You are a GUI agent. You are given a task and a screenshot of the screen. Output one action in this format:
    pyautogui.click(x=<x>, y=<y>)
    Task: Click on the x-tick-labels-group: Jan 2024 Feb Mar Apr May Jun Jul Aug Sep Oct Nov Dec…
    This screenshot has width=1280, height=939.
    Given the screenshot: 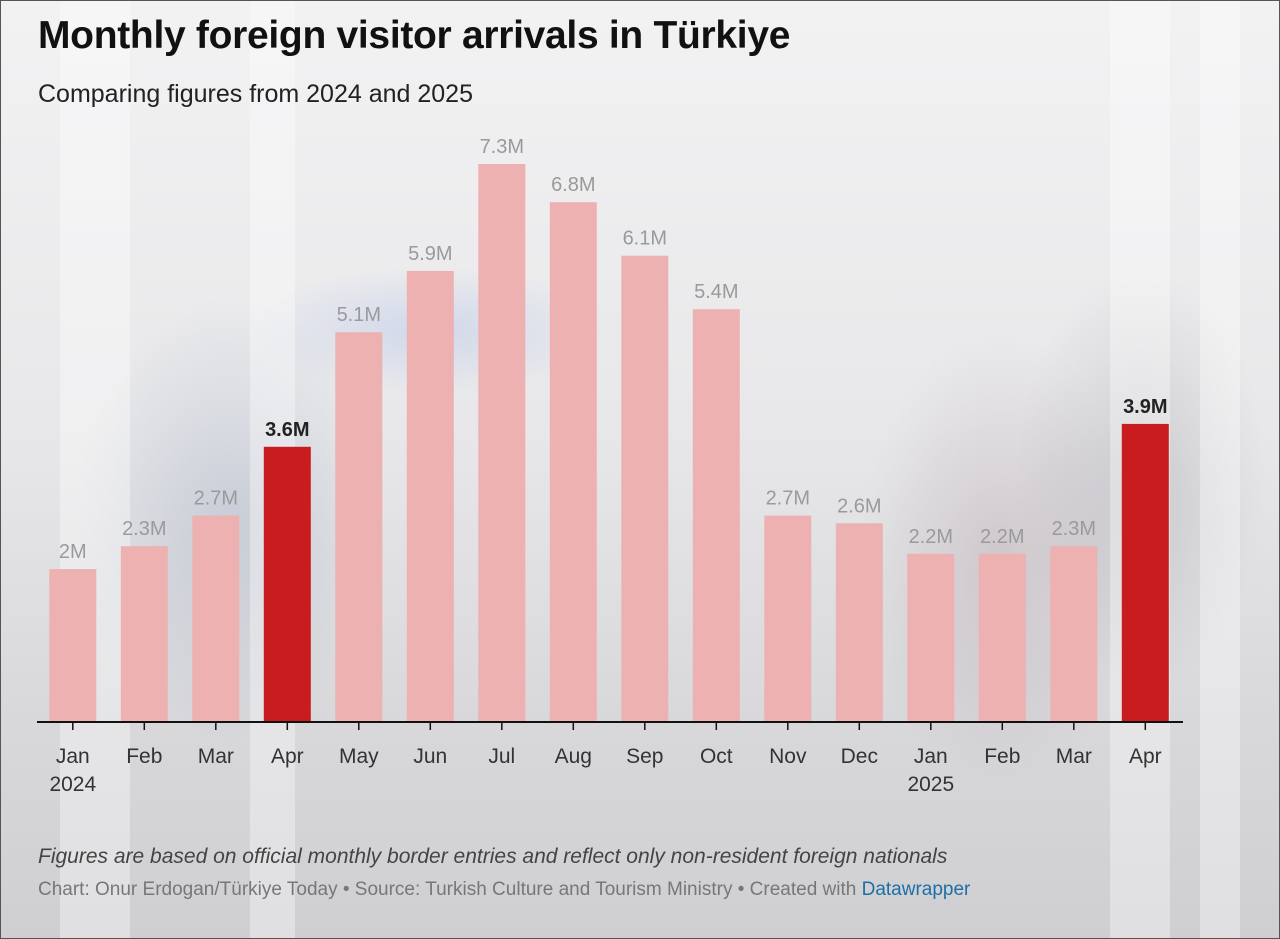 What is the action you would take?
    pyautogui.click(x=605, y=770)
    